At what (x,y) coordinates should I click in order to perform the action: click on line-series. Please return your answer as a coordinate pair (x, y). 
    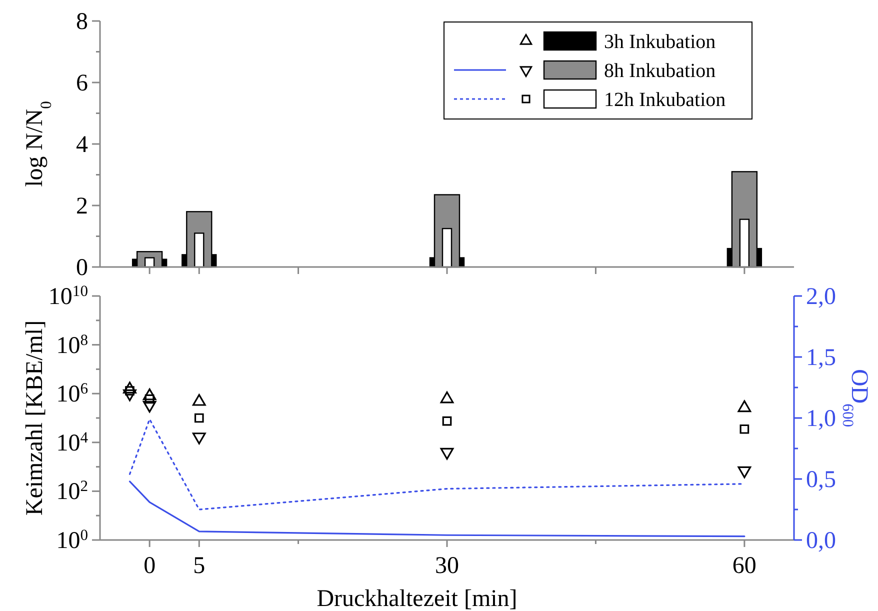
    Looking at the image, I should click on (437, 509).